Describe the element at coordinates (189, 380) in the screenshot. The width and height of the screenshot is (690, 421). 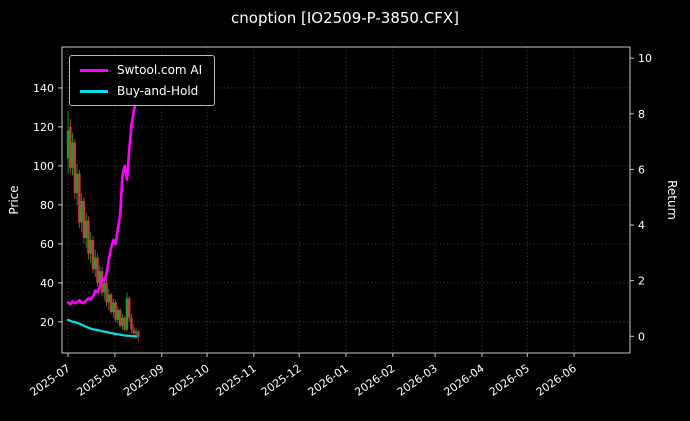
I see `svg-text: 2025-10` at that location.